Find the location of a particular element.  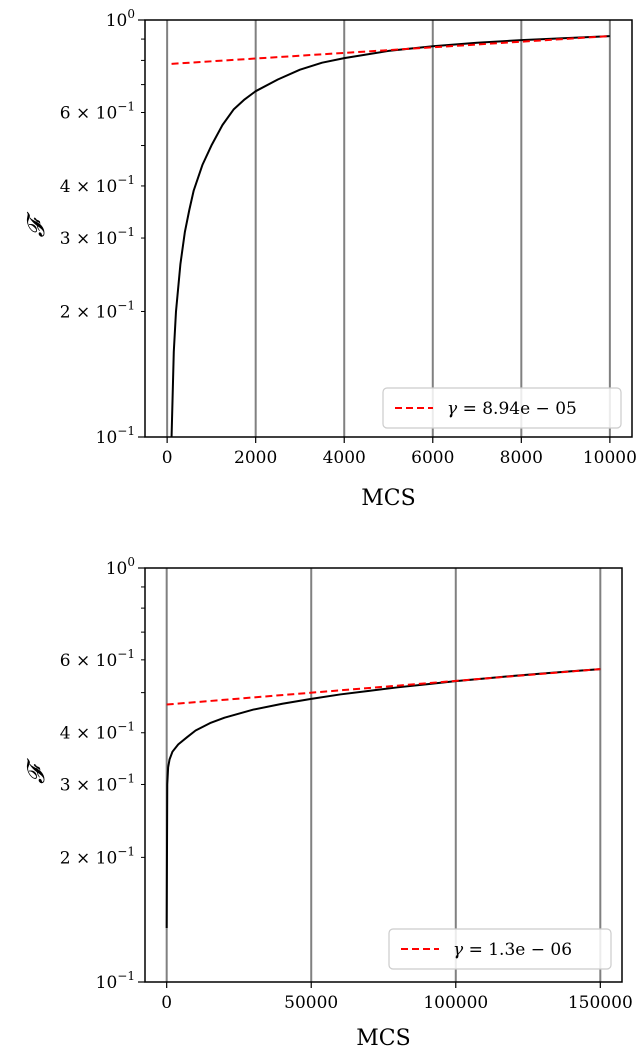

legend-value: = 8.94e − 05 is located at coordinates (517, 409).